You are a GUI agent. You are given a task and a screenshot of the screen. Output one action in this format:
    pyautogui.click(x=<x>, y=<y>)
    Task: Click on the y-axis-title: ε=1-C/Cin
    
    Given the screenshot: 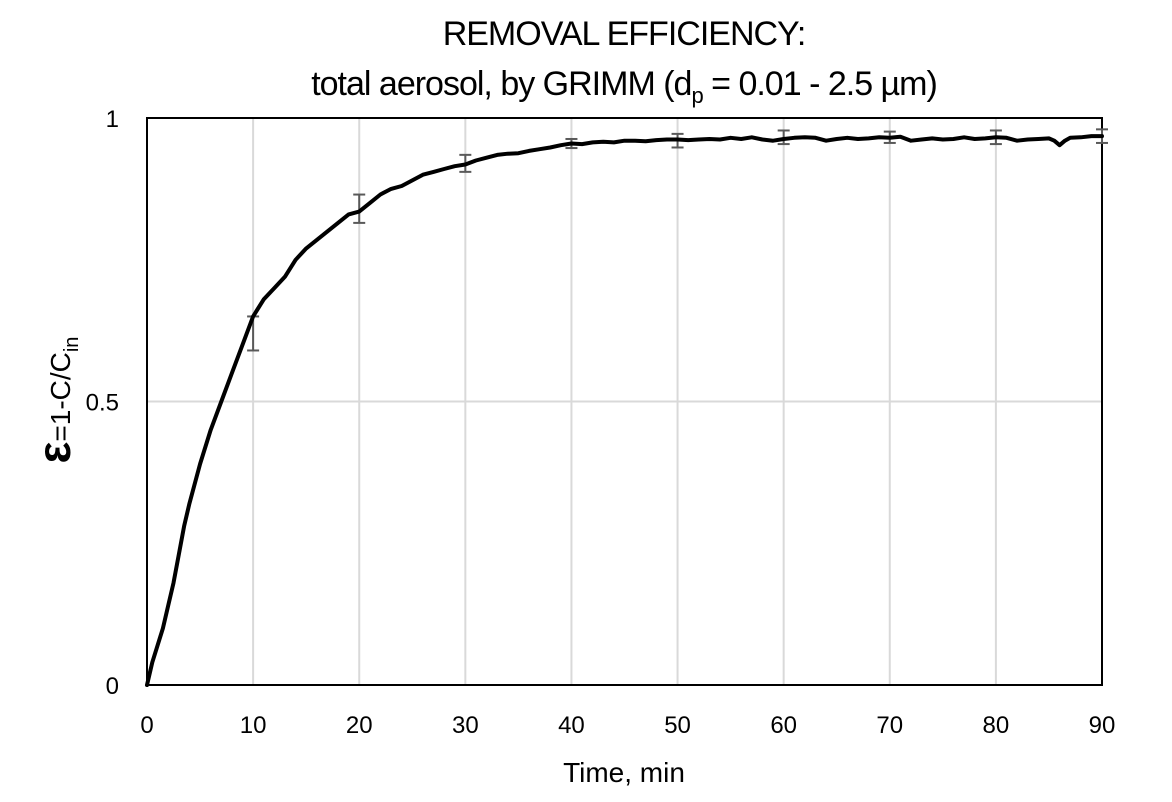 What is the action you would take?
    pyautogui.click(x=55, y=400)
    